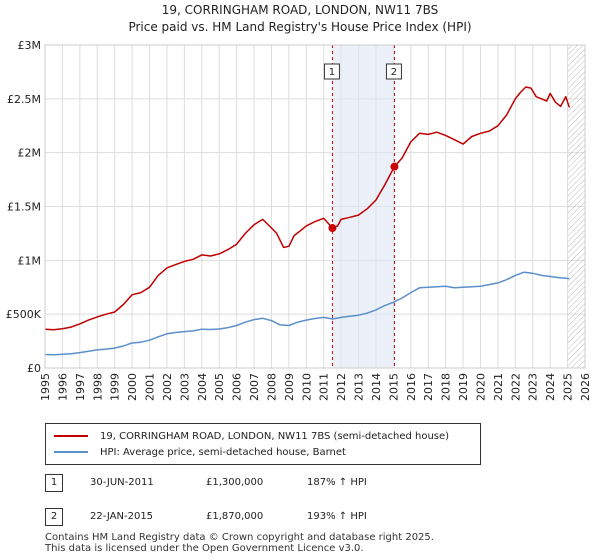 This screenshot has height=560, width=600. I want to click on x-tick-label: 2006, so click(237, 387).